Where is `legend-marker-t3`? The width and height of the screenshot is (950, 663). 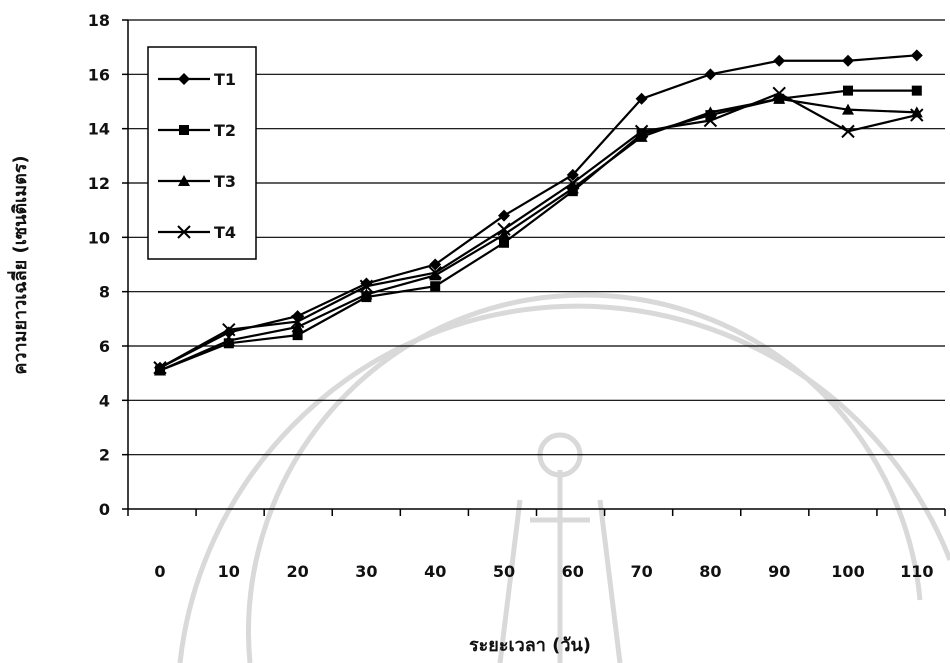 legend-marker-t3 is located at coordinates (184, 180).